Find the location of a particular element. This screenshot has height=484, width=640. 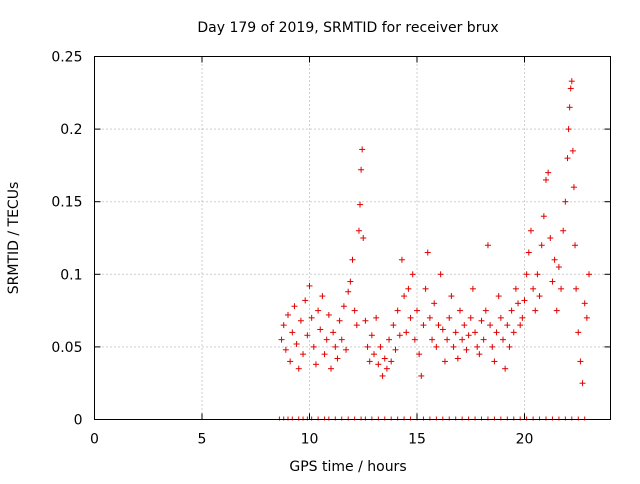

y-axis-label: SRMTID / TECUs is located at coordinates (14, 238).